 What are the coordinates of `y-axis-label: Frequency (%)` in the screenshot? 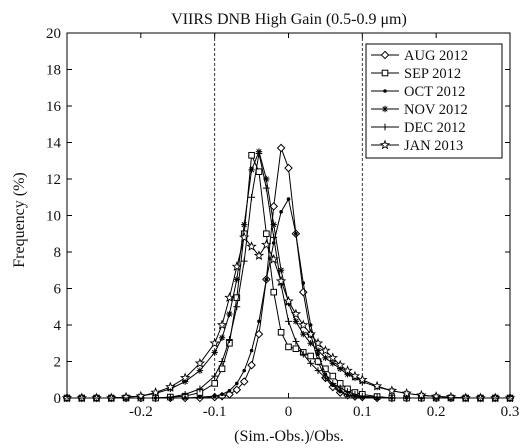 It's located at (19, 220).